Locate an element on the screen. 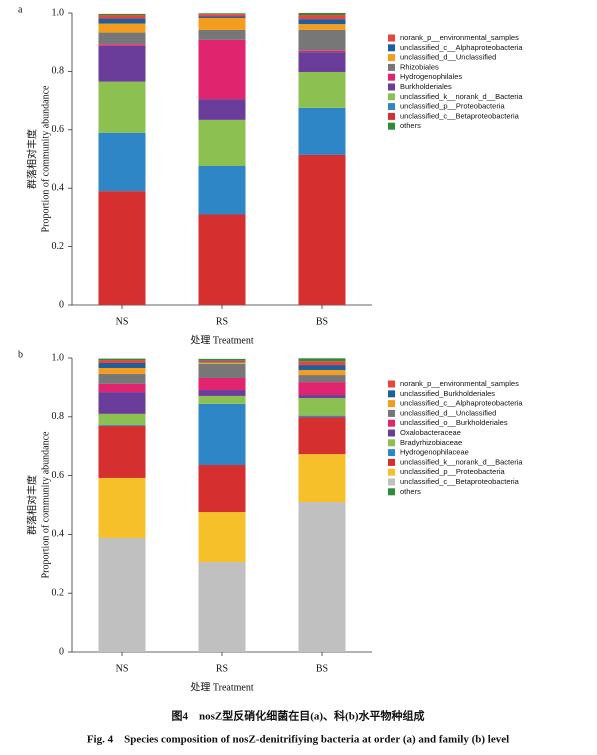 The image size is (597, 755). legend-label: unclassified_d__Unclassified is located at coordinates (448, 412).